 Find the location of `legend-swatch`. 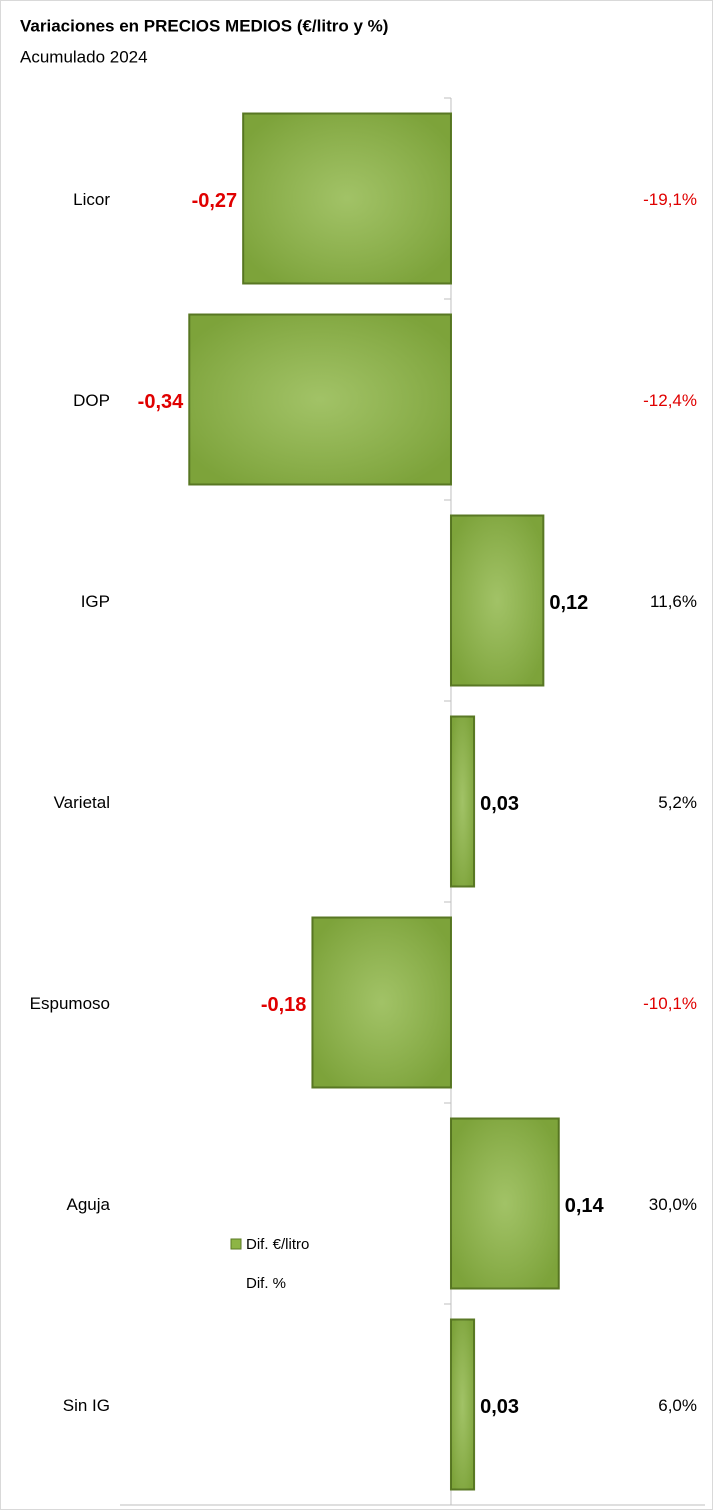

legend-swatch is located at coordinates (236, 1244).